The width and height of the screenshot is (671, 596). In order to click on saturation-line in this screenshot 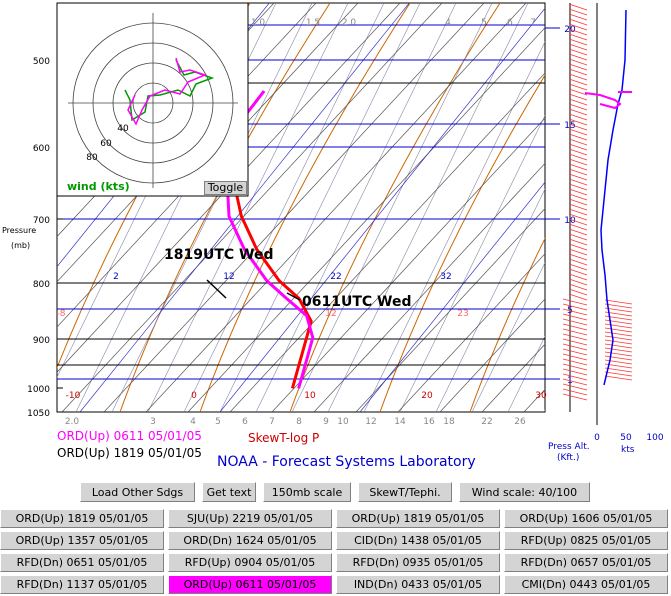, I will do `click(452, 296)`.